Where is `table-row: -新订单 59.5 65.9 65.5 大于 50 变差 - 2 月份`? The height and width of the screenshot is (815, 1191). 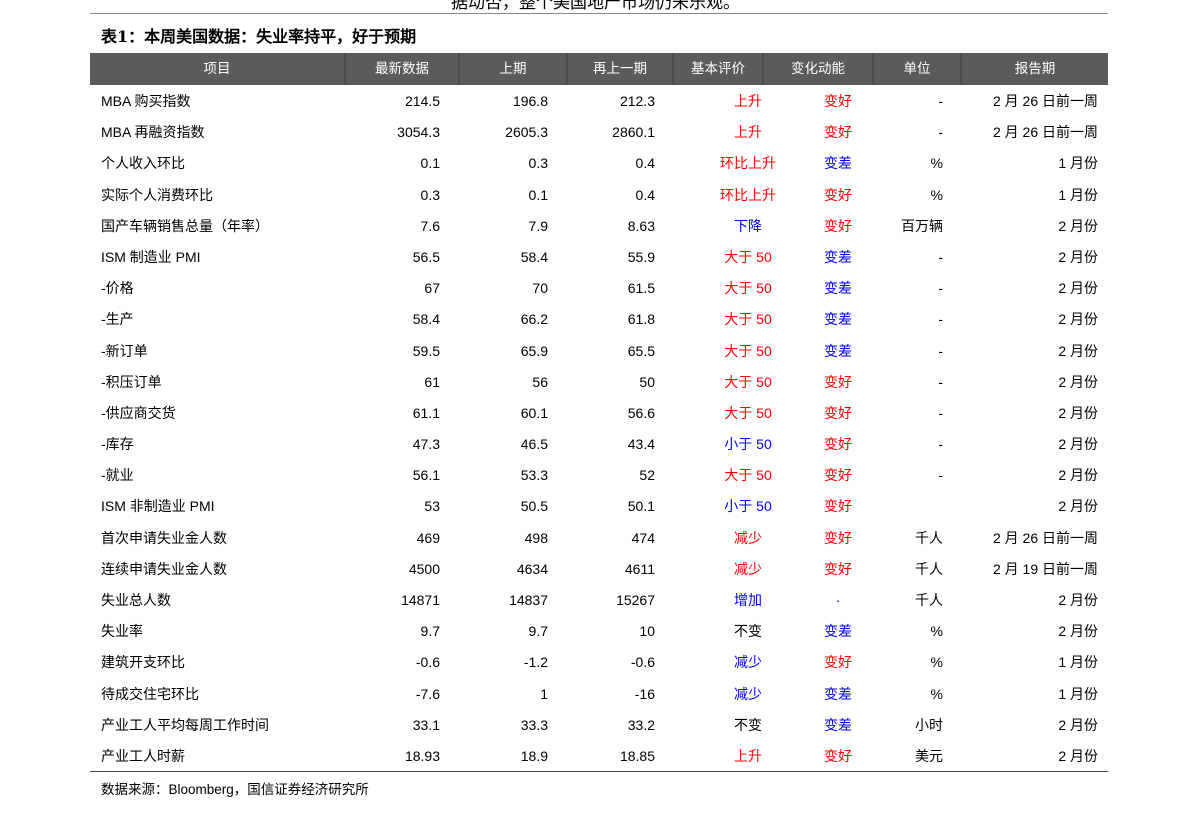
table-row: -新订单 59.5 65.9 65.5 大于 50 变差 - 2 月份 is located at coordinates (599, 351).